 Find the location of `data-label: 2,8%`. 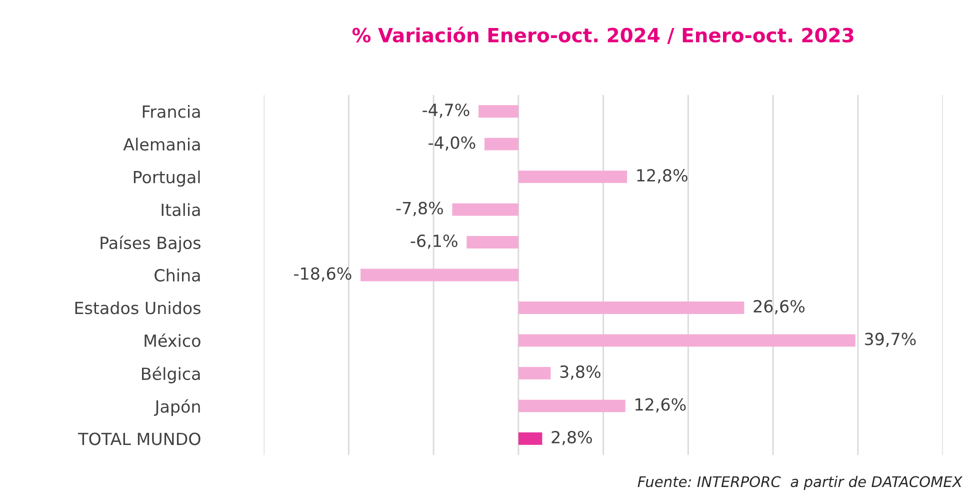

data-label: 2,8% is located at coordinates (572, 438).